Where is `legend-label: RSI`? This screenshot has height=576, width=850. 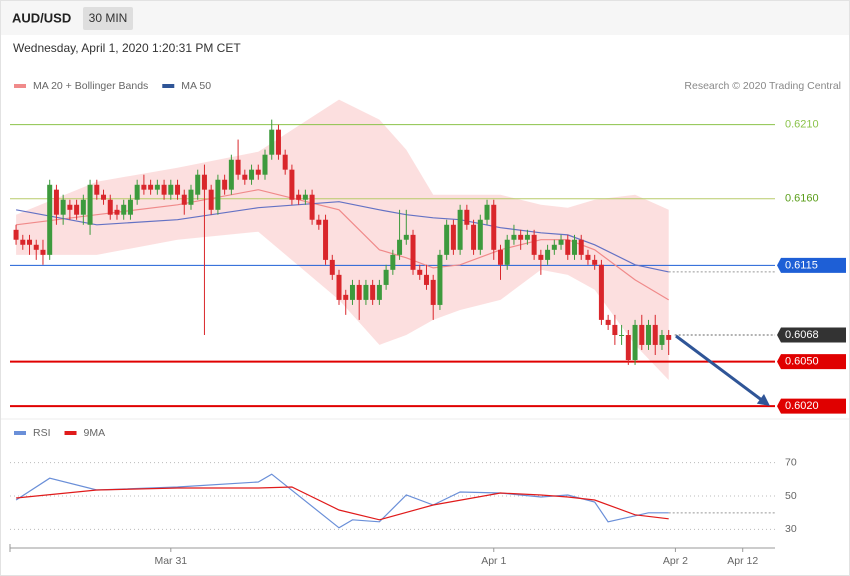 legend-label: RSI is located at coordinates (42, 433).